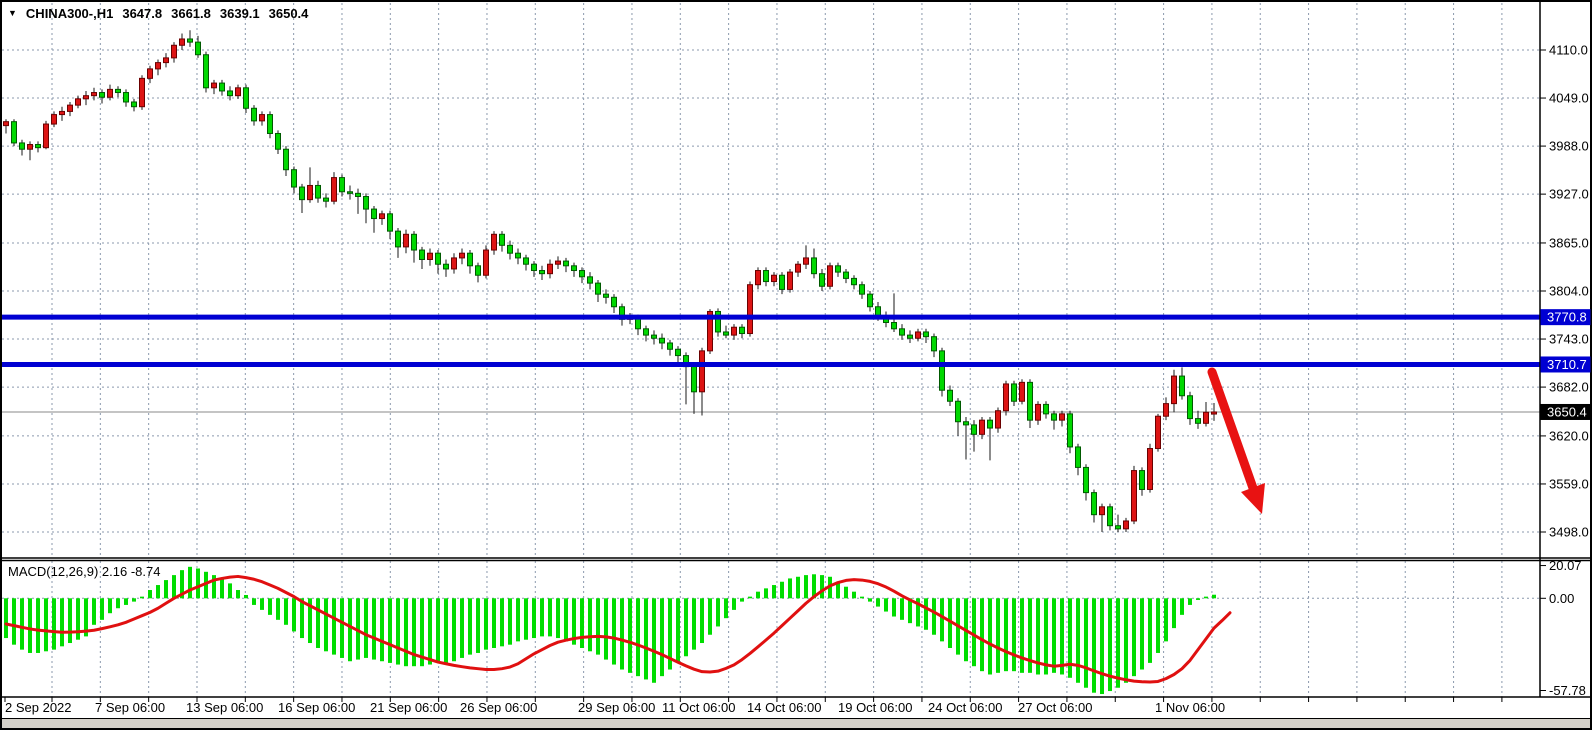 This screenshot has width=1592, height=730. What do you see at coordinates (239, 13) in the screenshot?
I see `ohlc-low: 3639.1` at bounding box center [239, 13].